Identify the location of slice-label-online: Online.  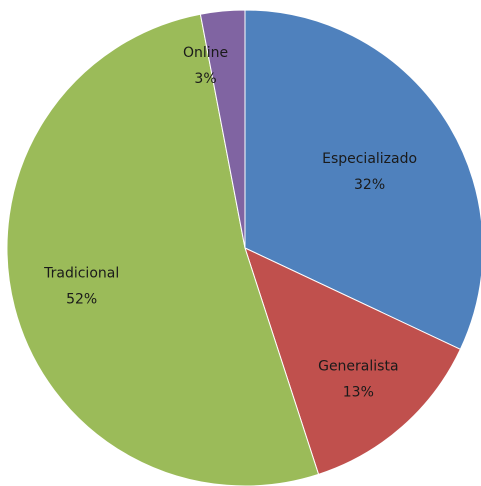
(205, 53).